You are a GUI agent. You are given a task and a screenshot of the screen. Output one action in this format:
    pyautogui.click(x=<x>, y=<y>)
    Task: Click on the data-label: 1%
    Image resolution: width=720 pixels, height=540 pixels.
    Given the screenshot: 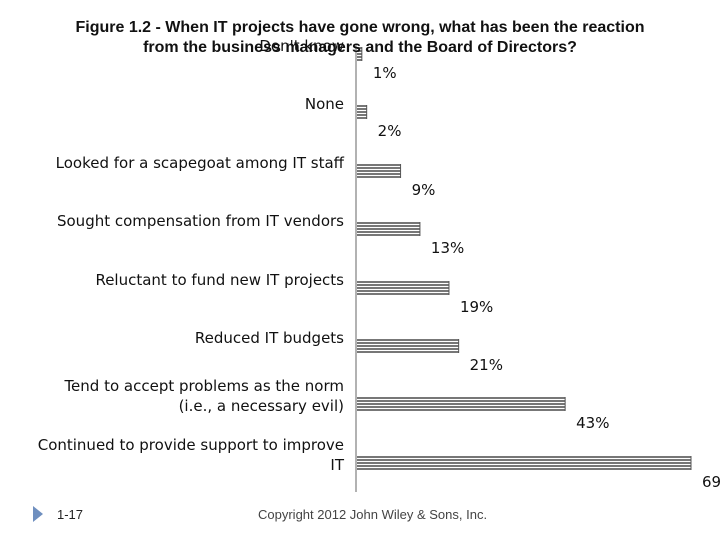 What is the action you would take?
    pyautogui.click(x=385, y=73)
    